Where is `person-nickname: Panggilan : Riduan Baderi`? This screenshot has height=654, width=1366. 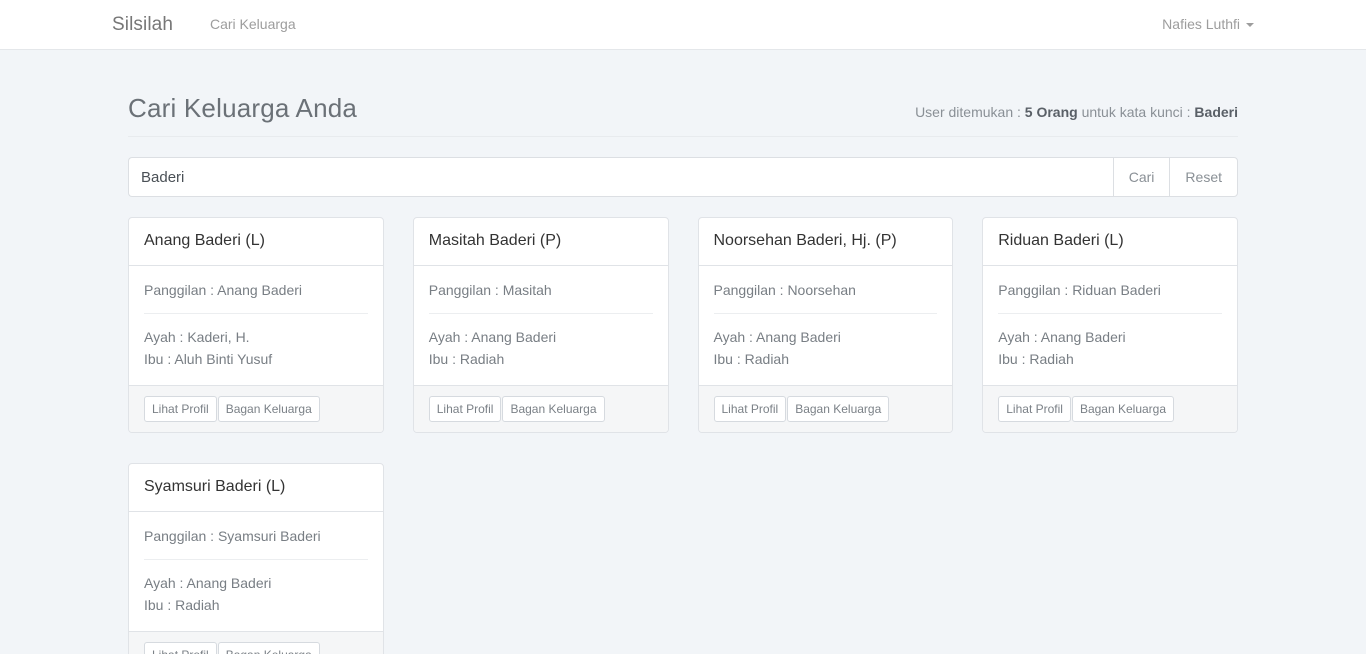
person-nickname: Panggilan : Riduan Baderi is located at coordinates (1079, 289).